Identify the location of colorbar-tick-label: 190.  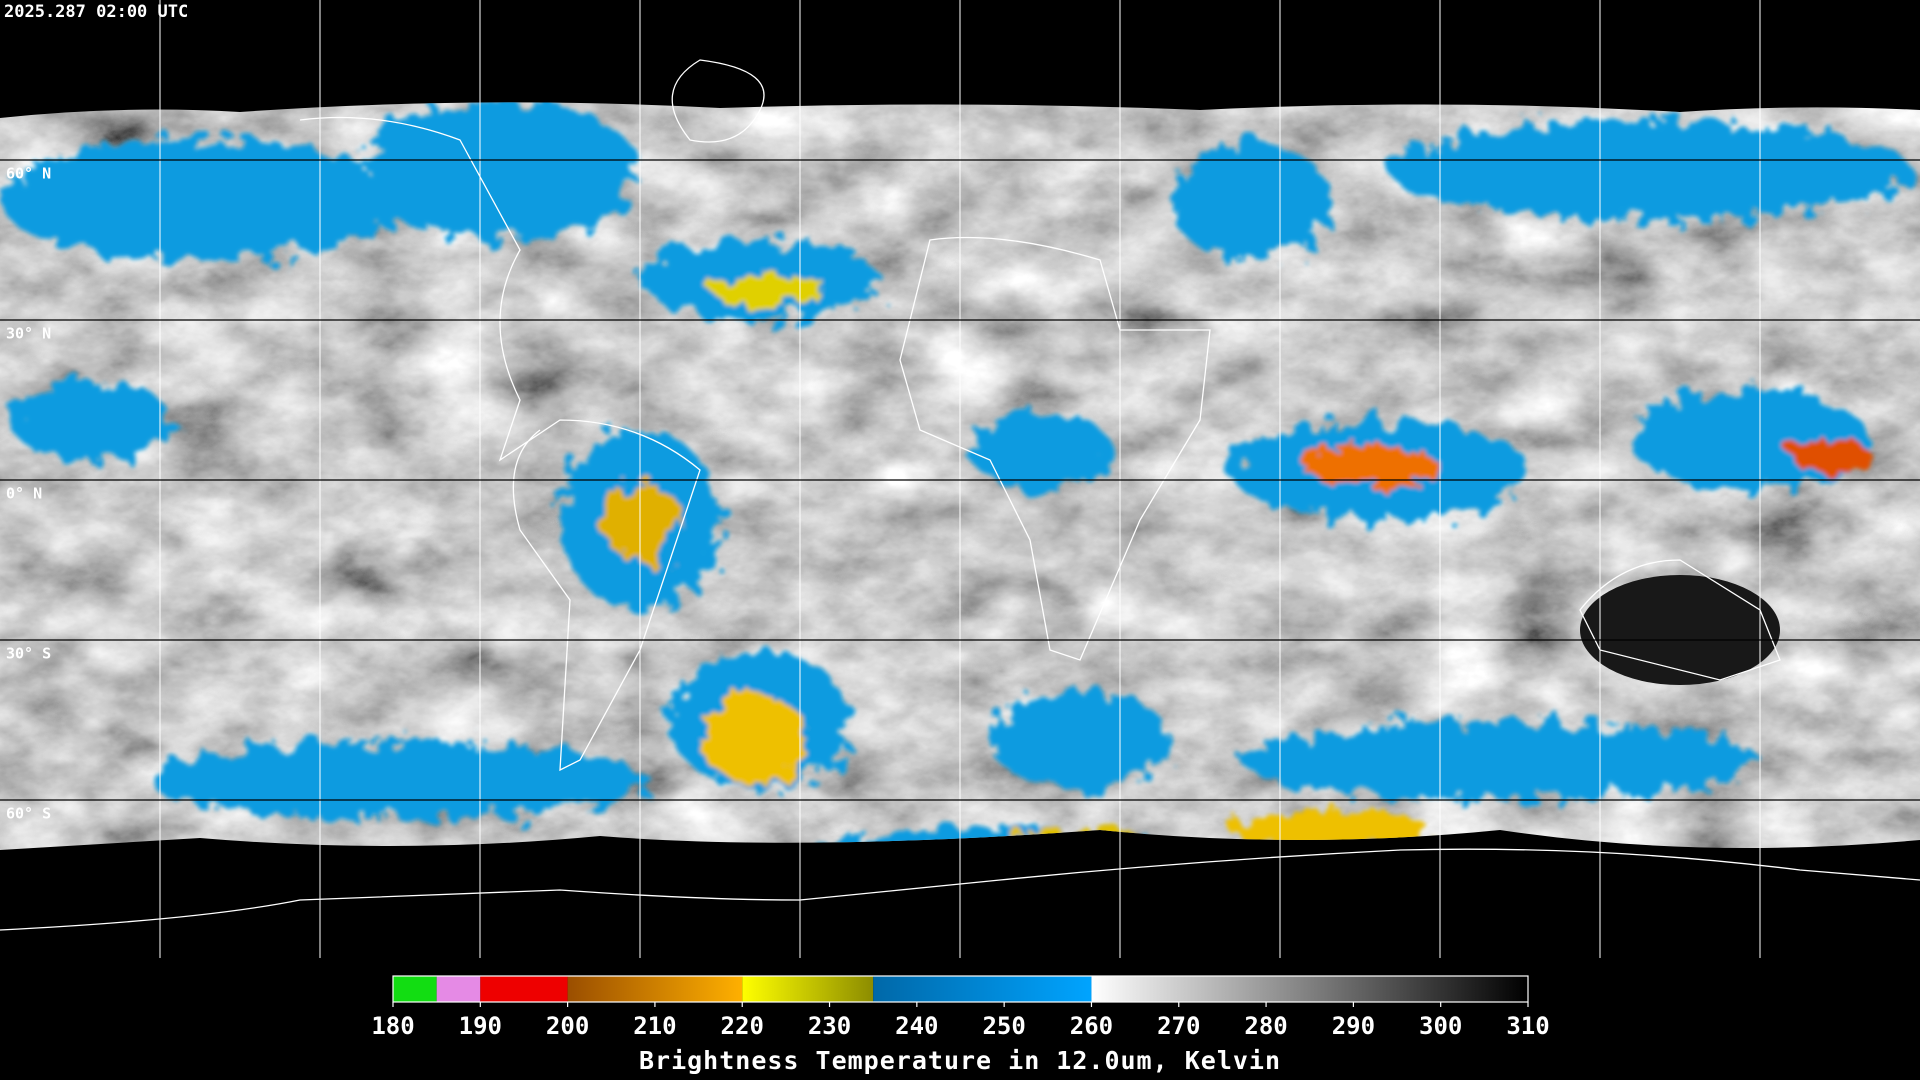
(480, 1026).